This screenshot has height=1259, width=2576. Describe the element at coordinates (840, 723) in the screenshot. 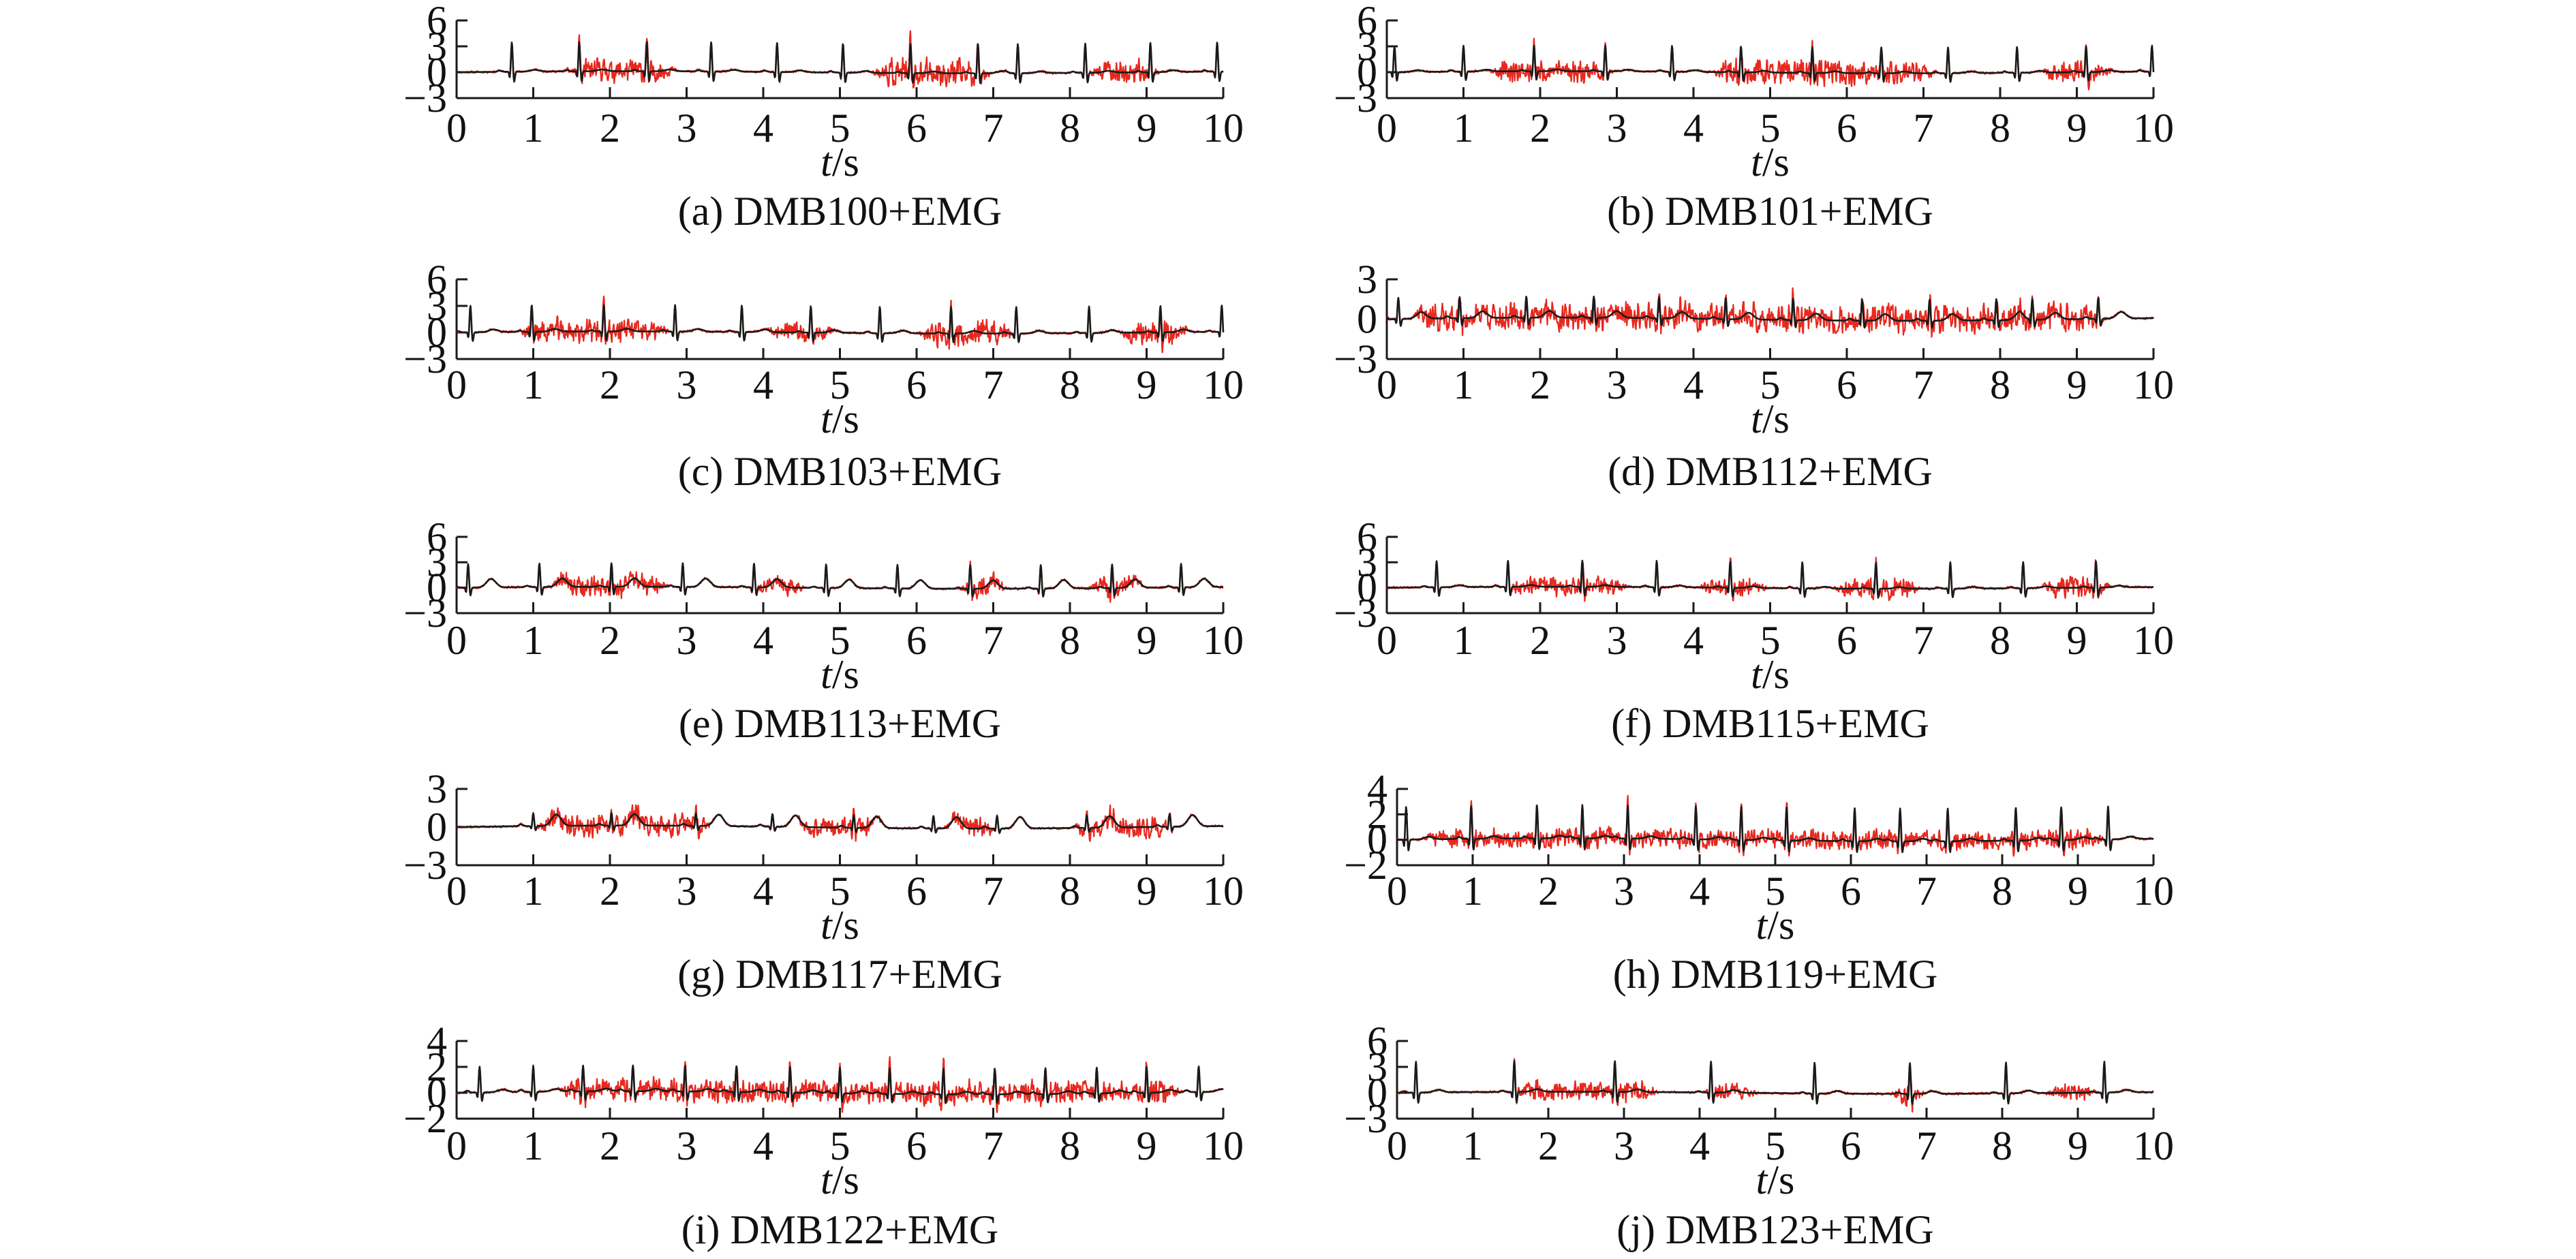

I see `panel-caption: (e) DMB113+EMG` at that location.